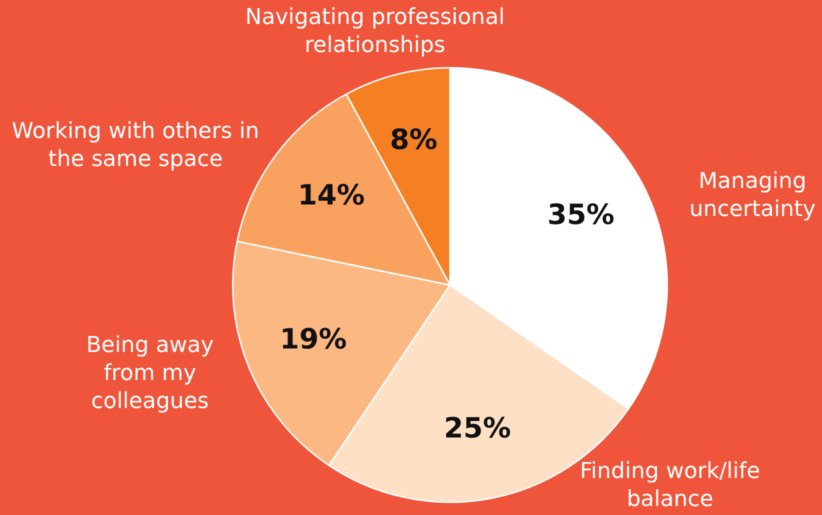 The height and width of the screenshot is (515, 822). What do you see at coordinates (331, 195) in the screenshot?
I see `data-label: 14%` at bounding box center [331, 195].